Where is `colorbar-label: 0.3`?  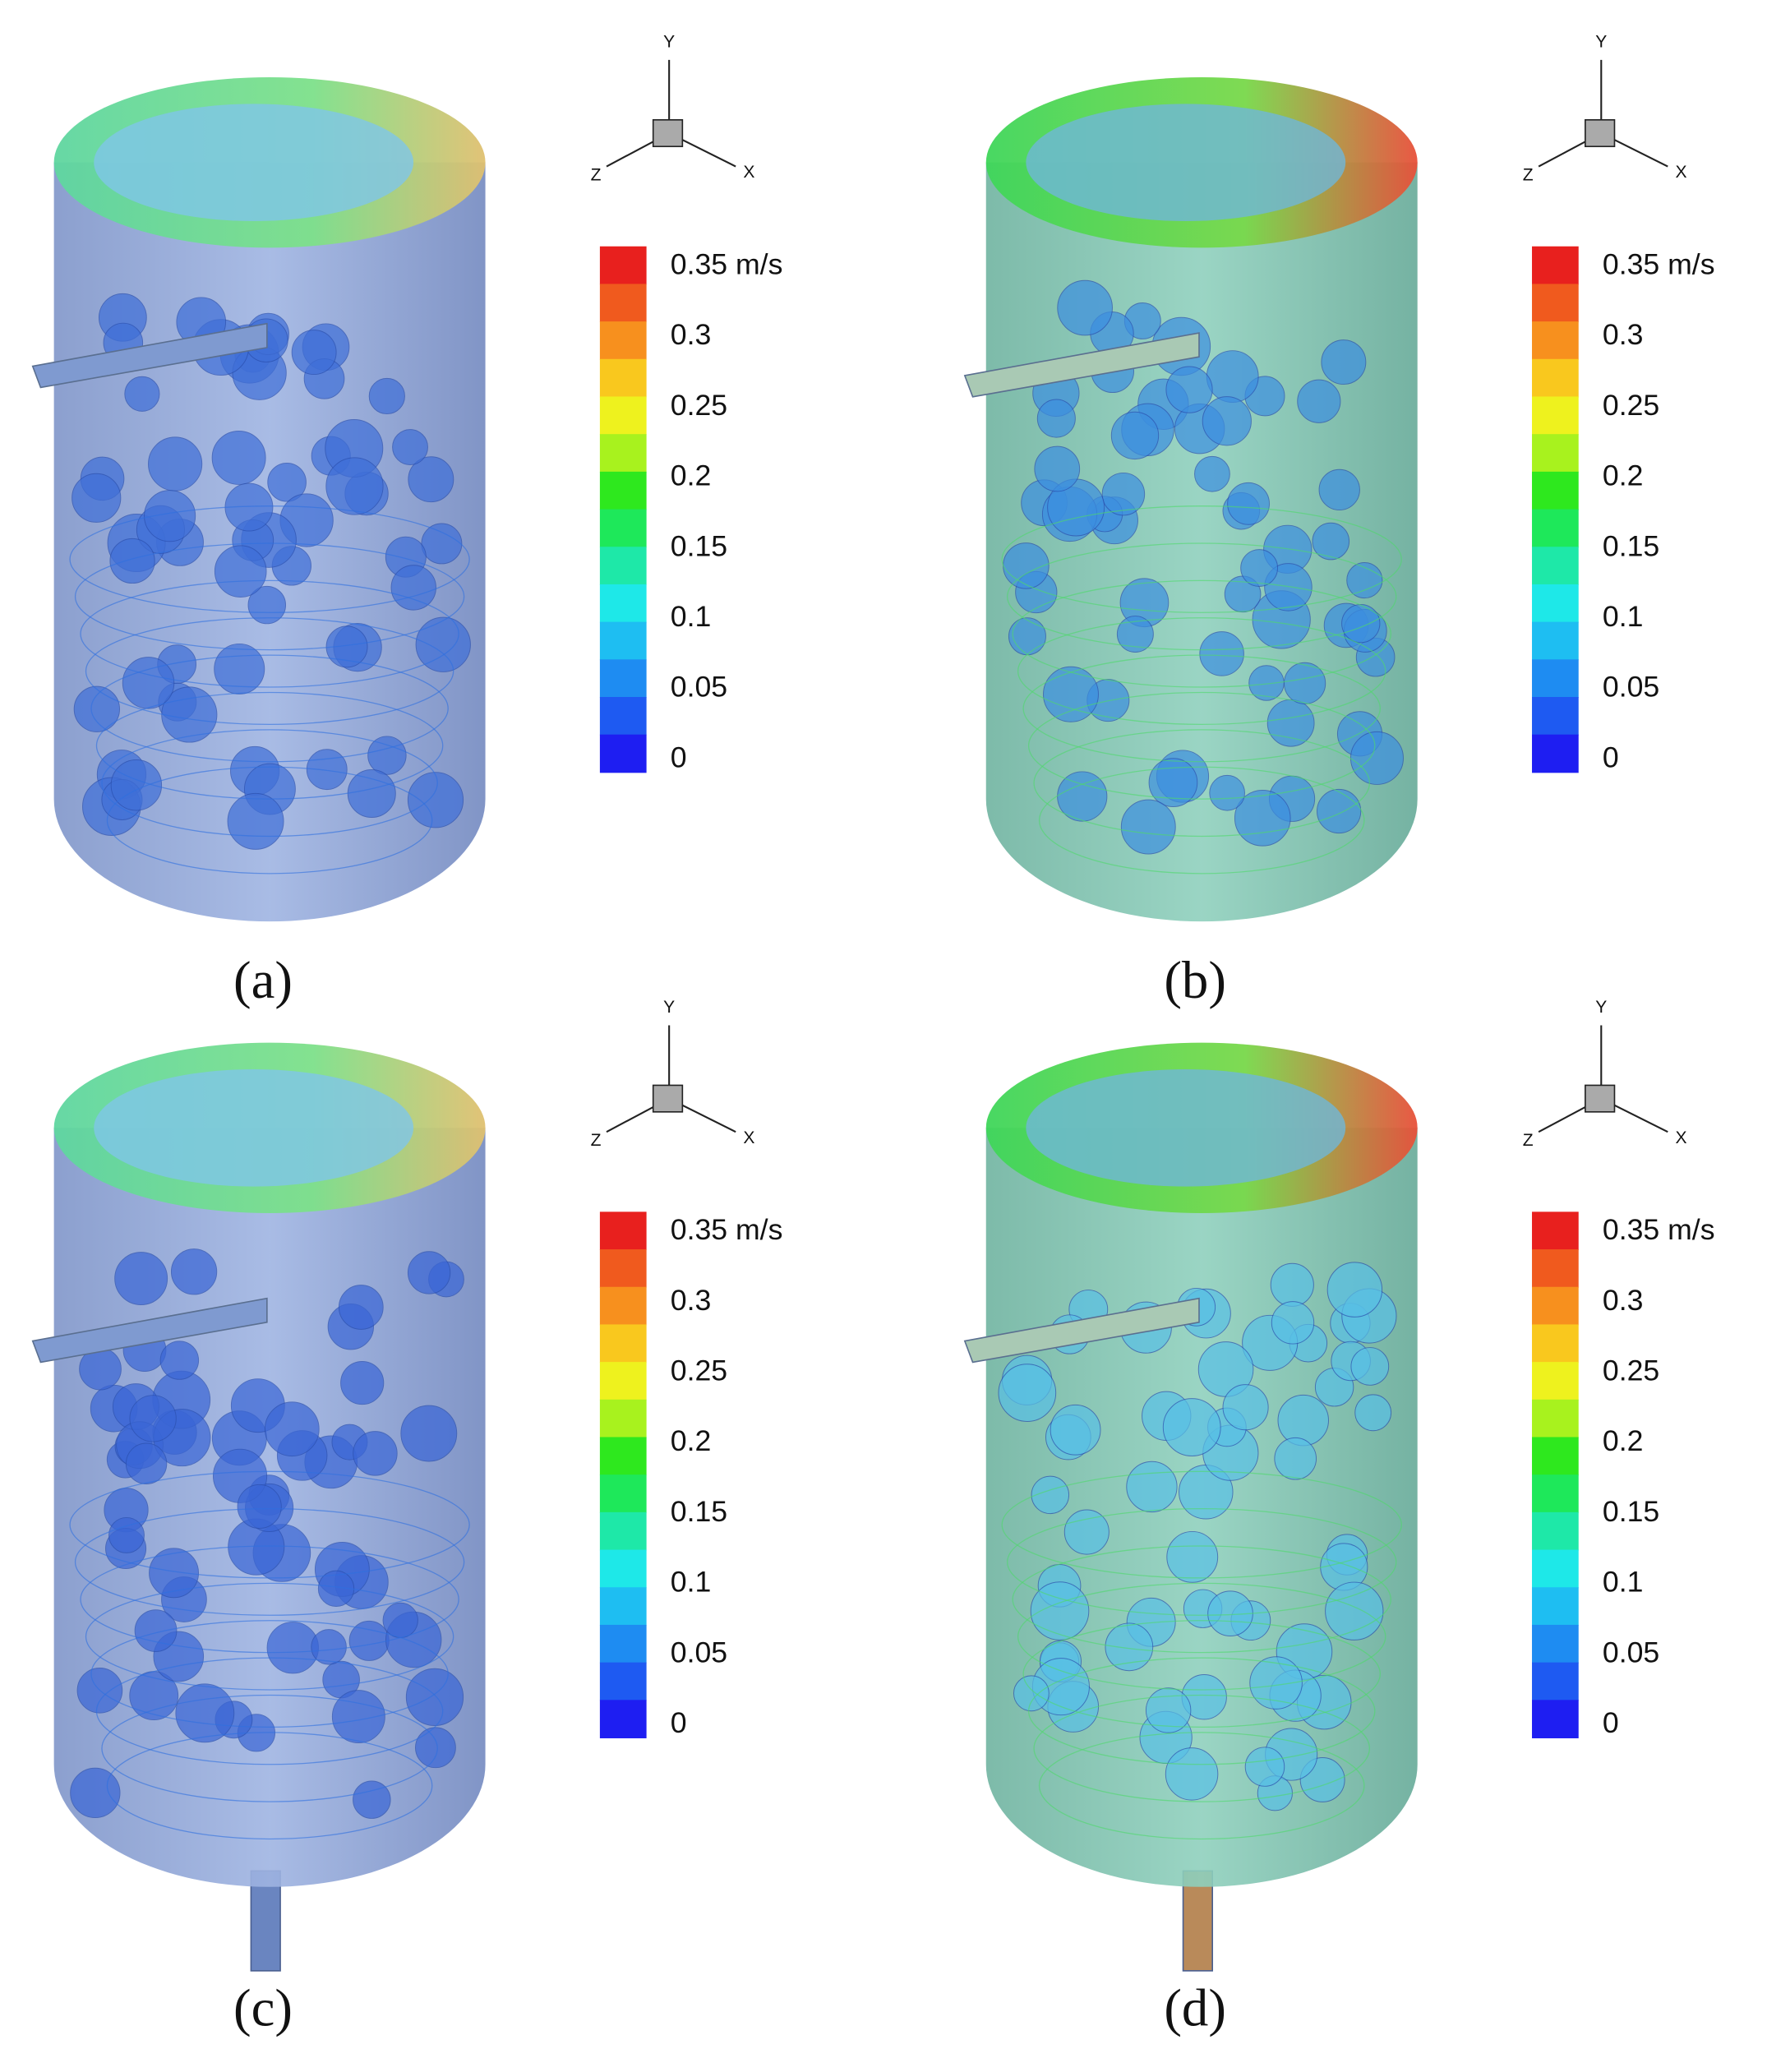
colorbar-label: 0.3 is located at coordinates (1623, 334).